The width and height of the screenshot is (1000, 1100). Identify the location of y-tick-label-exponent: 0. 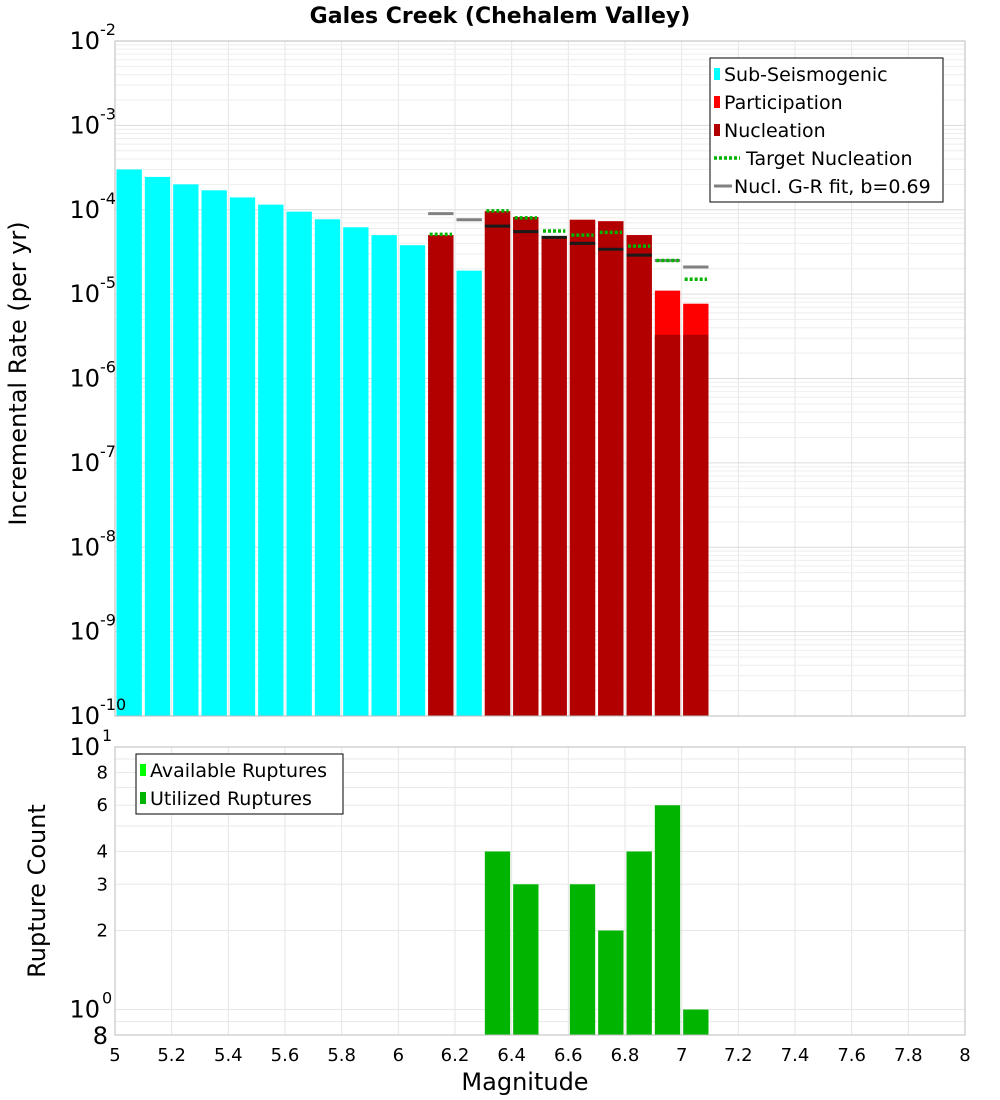
(107, 998).